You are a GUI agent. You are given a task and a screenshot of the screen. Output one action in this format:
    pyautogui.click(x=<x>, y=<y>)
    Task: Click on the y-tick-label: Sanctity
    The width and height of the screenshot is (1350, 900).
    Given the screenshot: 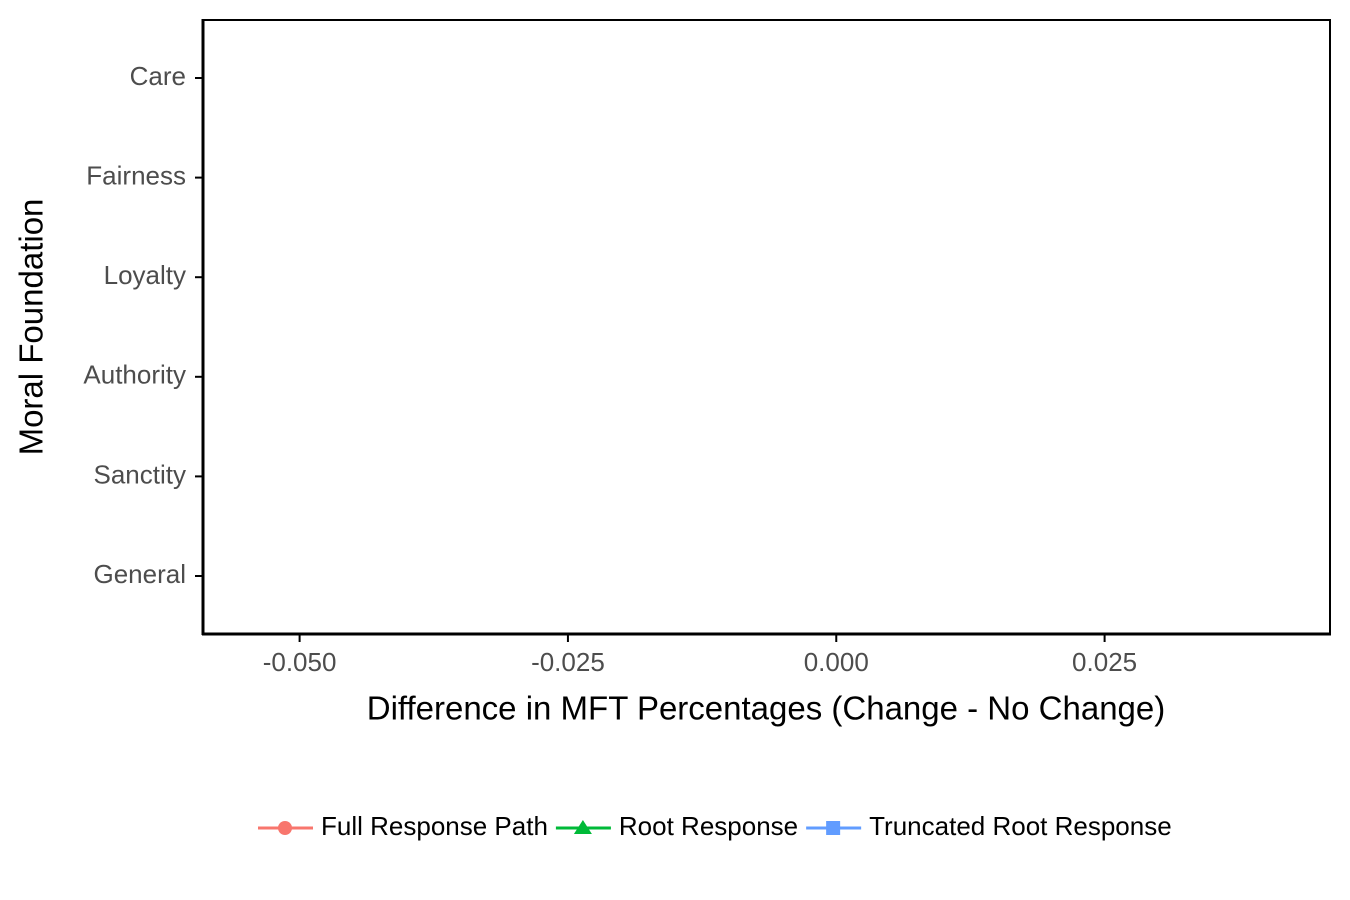 What is the action you would take?
    pyautogui.click(x=140, y=474)
    